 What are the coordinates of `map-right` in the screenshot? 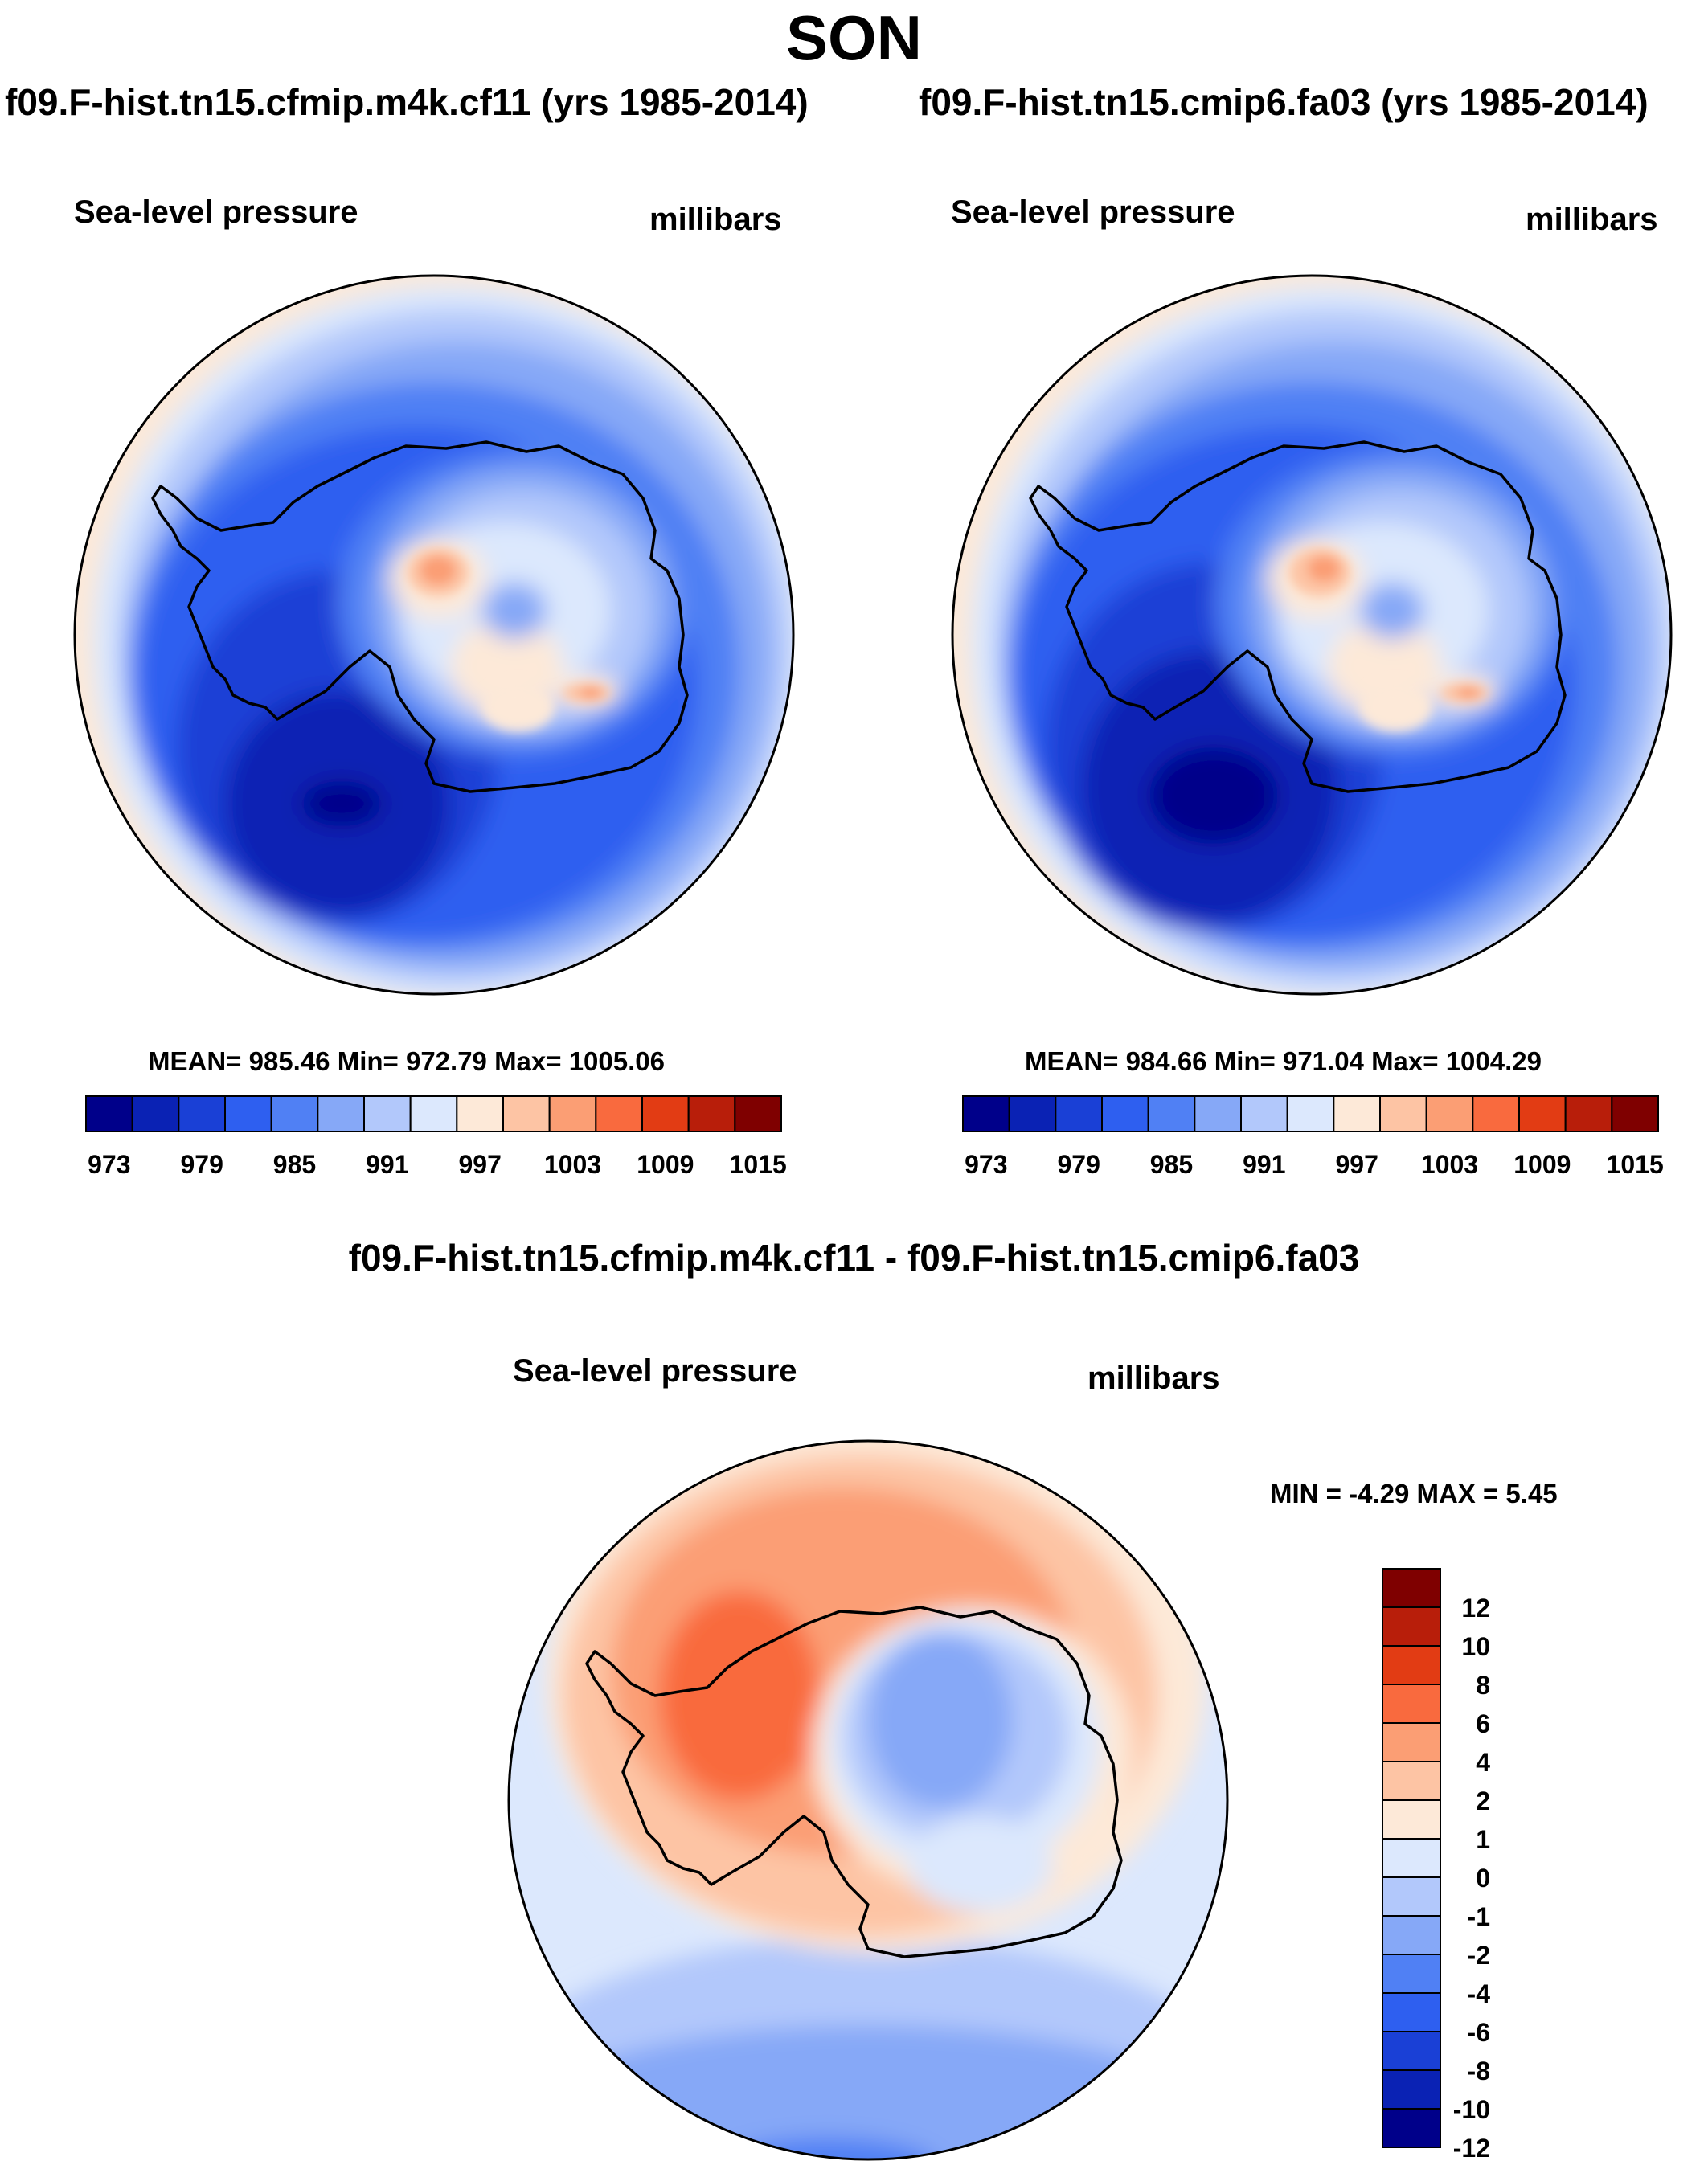 It's located at (1312, 635).